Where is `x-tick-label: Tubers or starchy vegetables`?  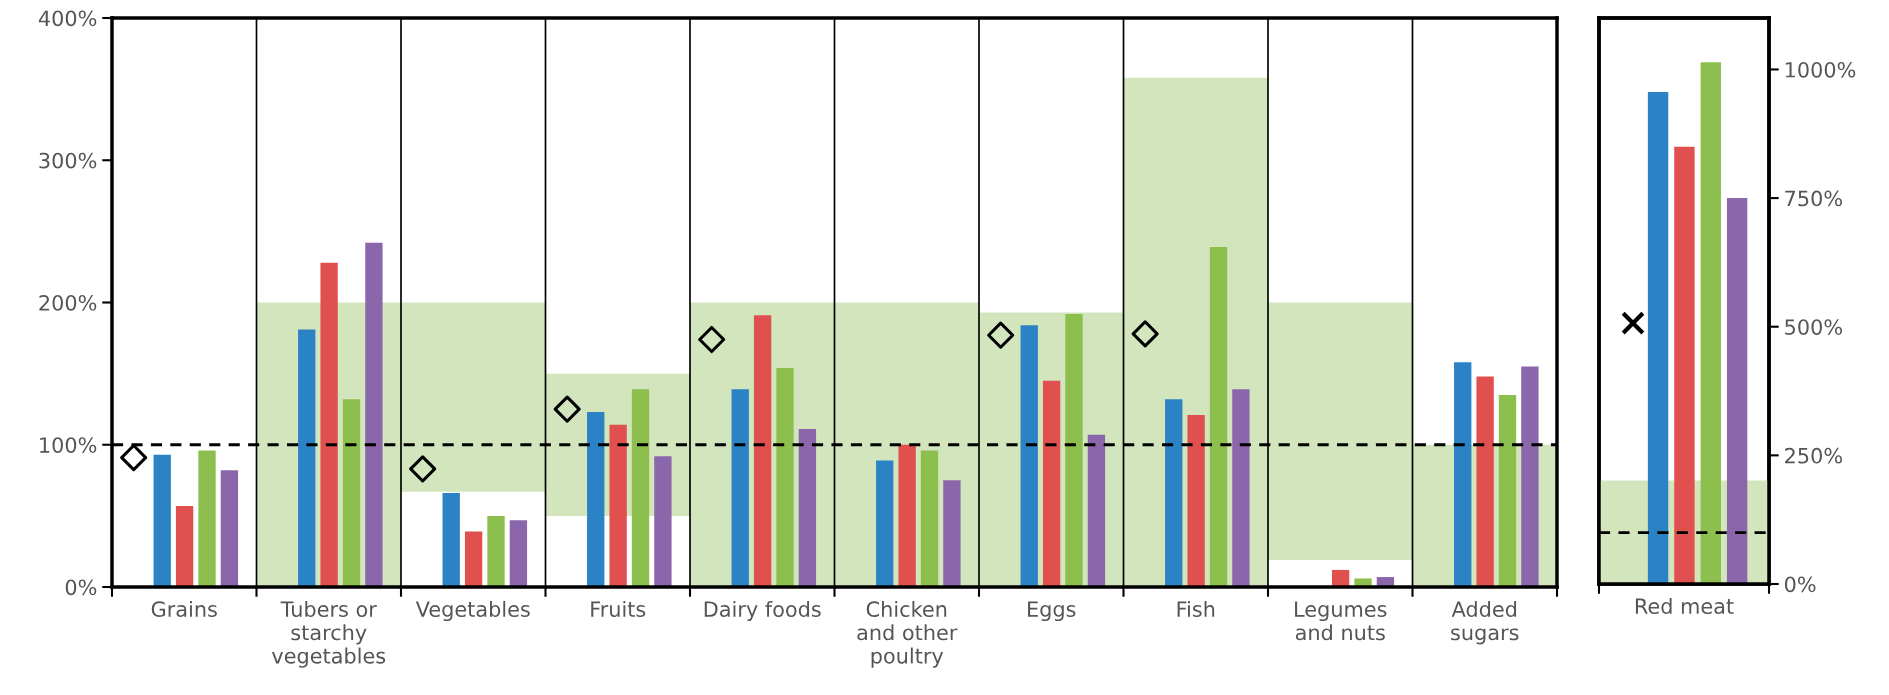
x-tick-label: Tubers or starchy vegetables is located at coordinates (328, 634).